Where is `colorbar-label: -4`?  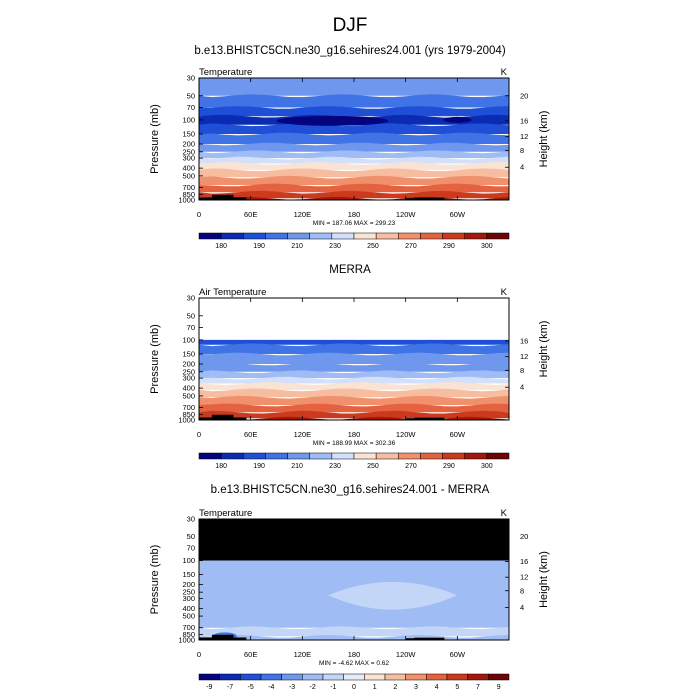
colorbar-label: -4 is located at coordinates (271, 687).